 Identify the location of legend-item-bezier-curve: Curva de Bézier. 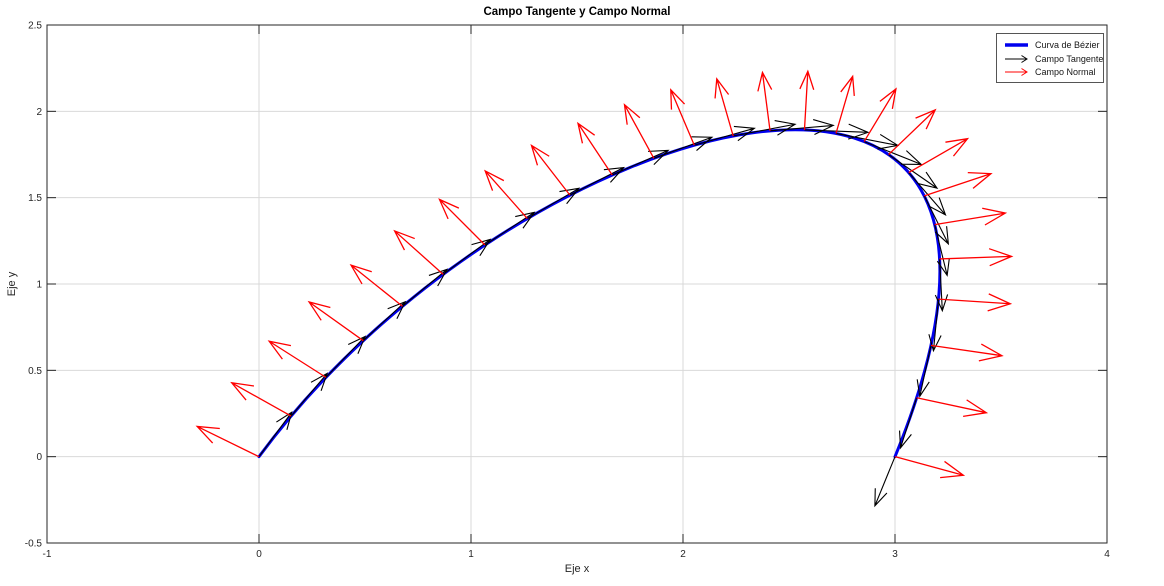
(1051, 45).